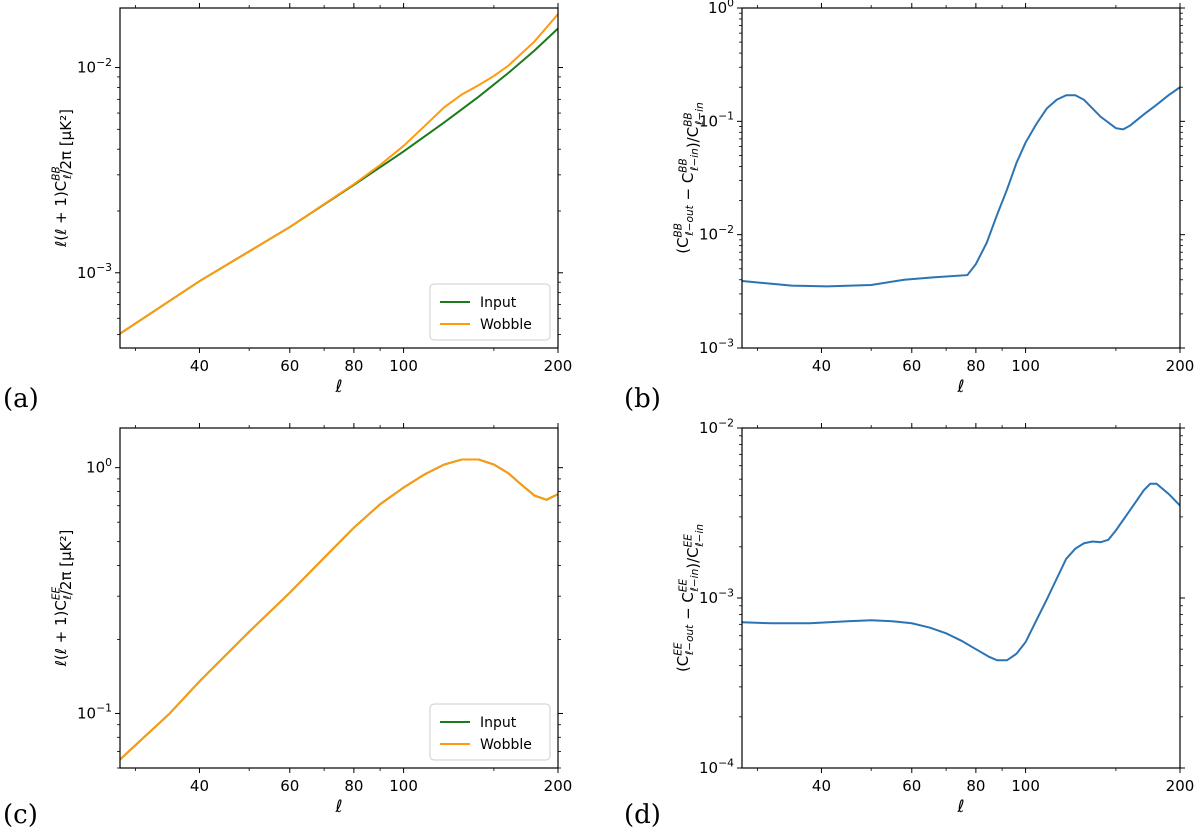  What do you see at coordinates (94, 66) in the screenshot?
I see `y-tick-label-a-1: 10⁻²` at bounding box center [94, 66].